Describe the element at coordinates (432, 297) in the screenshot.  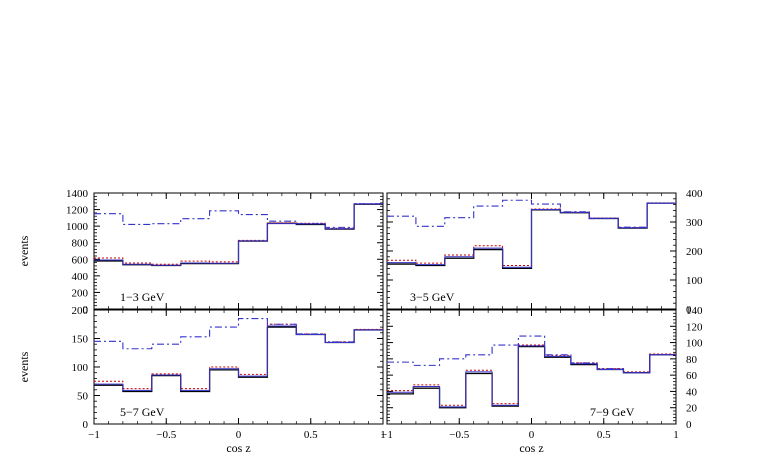
I see `energy-range-label: 3−5 GeV` at that location.